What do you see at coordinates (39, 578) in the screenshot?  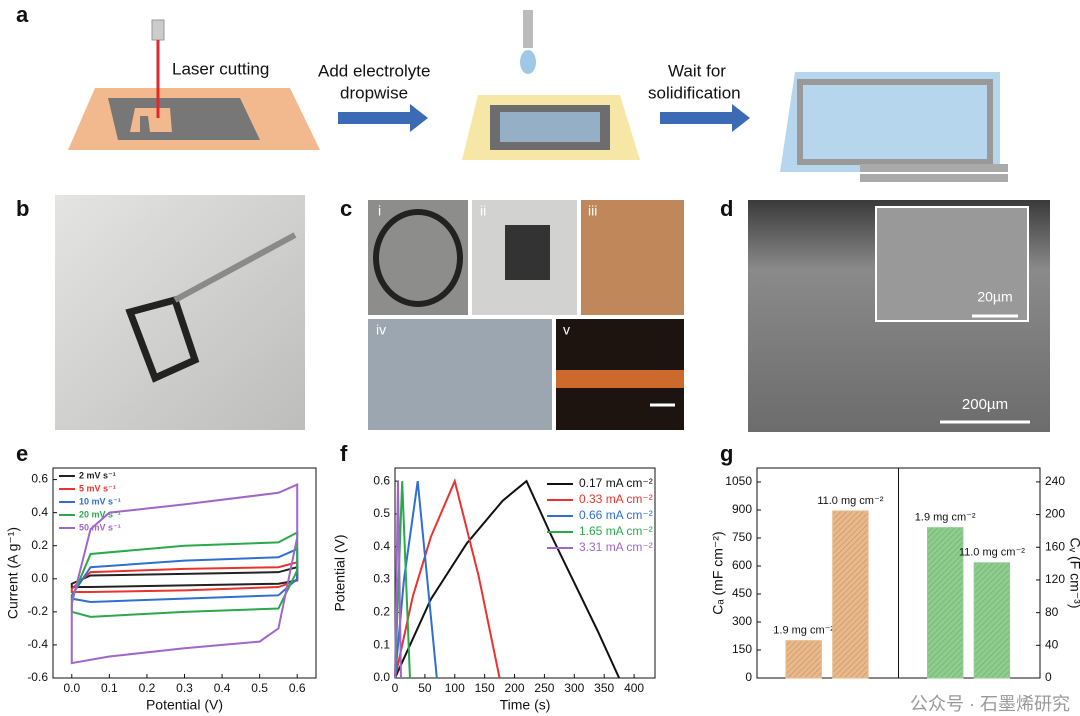 I see `y-tick-label: 0.0` at bounding box center [39, 578].